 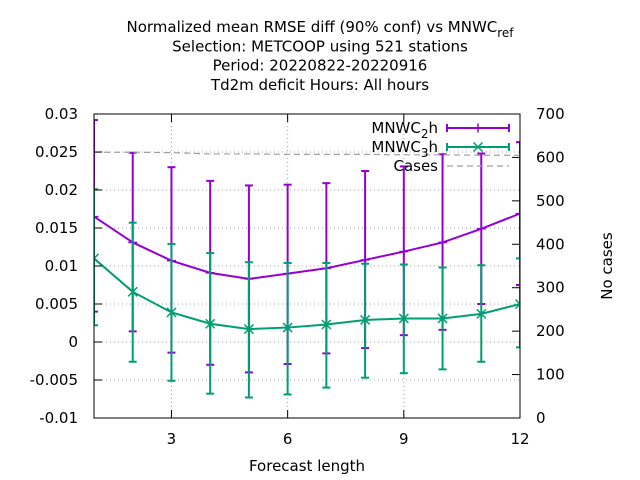 I want to click on y-tick-label: 0.02, so click(x=61, y=190).